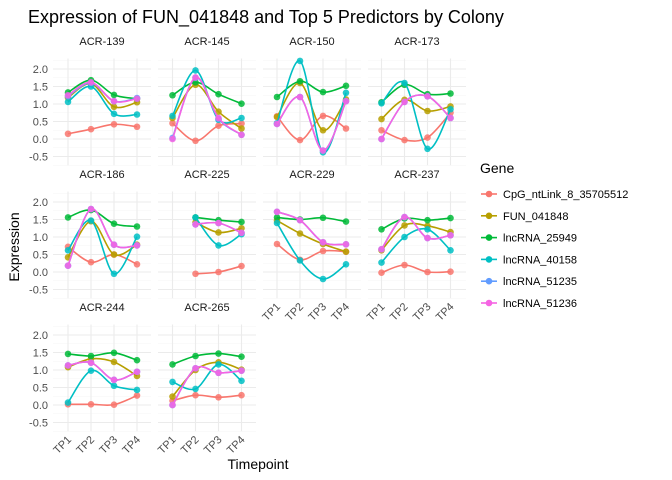  Describe the element at coordinates (416, 42) in the screenshot. I see `facet-strip-label: ACR-173` at that location.